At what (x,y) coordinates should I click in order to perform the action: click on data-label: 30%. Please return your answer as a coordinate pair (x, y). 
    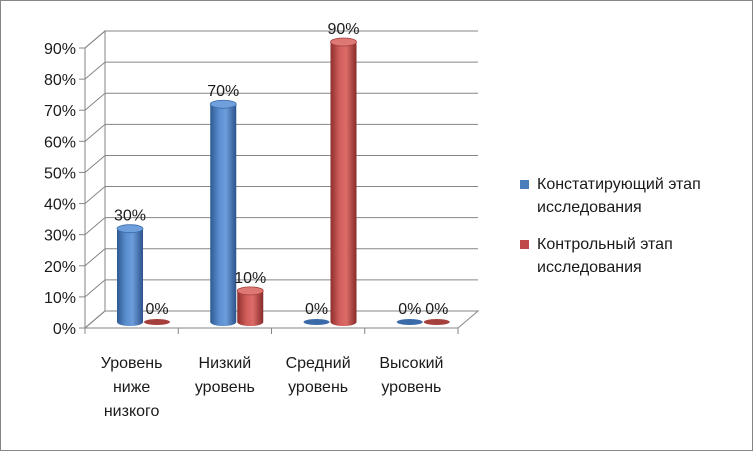
    Looking at the image, I should click on (130, 216).